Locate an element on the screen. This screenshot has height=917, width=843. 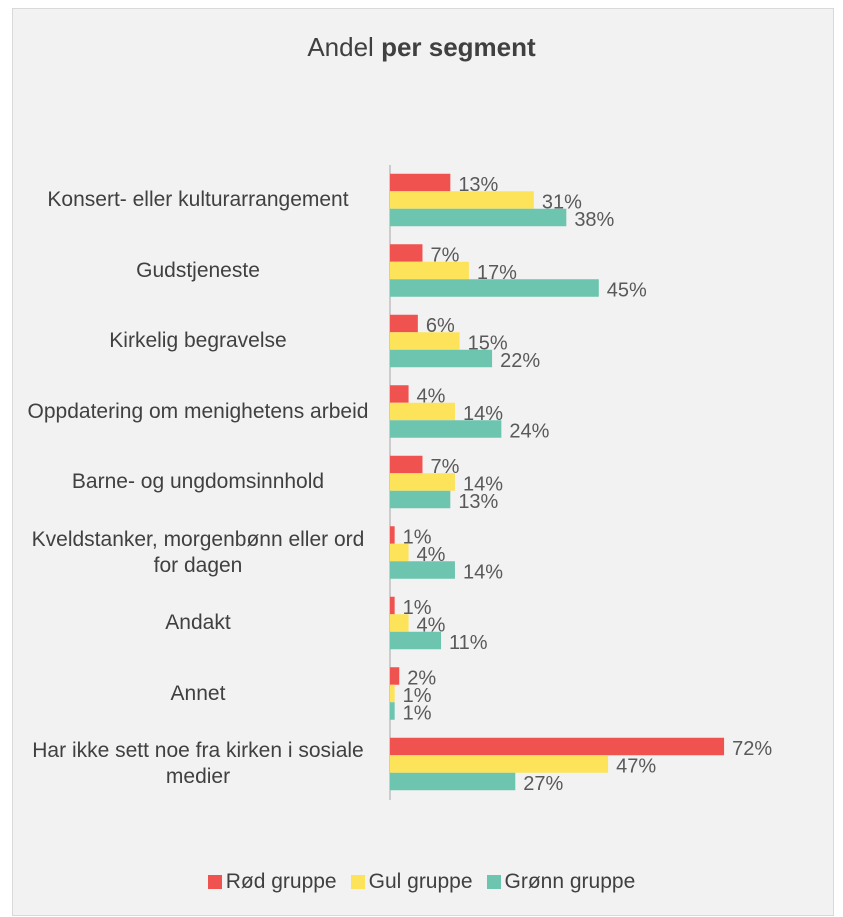
data-label: 31% is located at coordinates (562, 202).